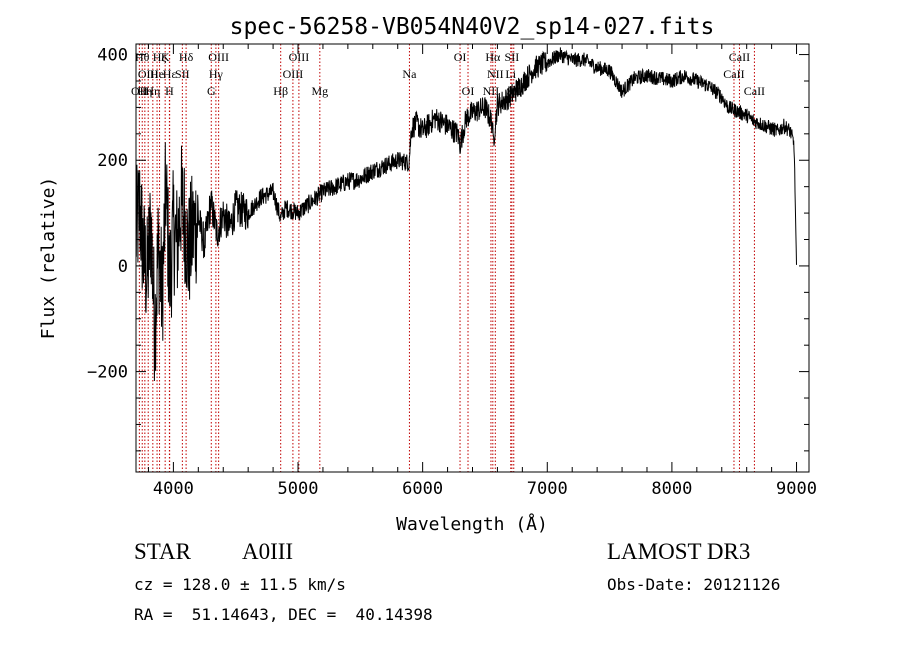  What do you see at coordinates (173, 489) in the screenshot?
I see `x-tick-label: 4000` at bounding box center [173, 489].